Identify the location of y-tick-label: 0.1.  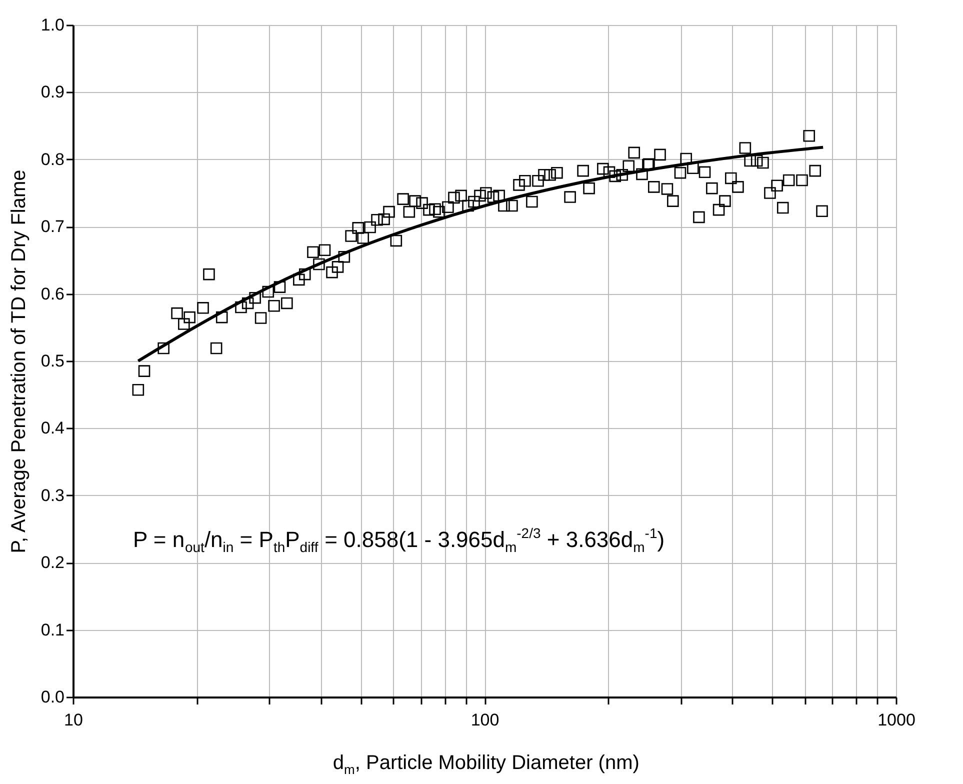
(52, 630).